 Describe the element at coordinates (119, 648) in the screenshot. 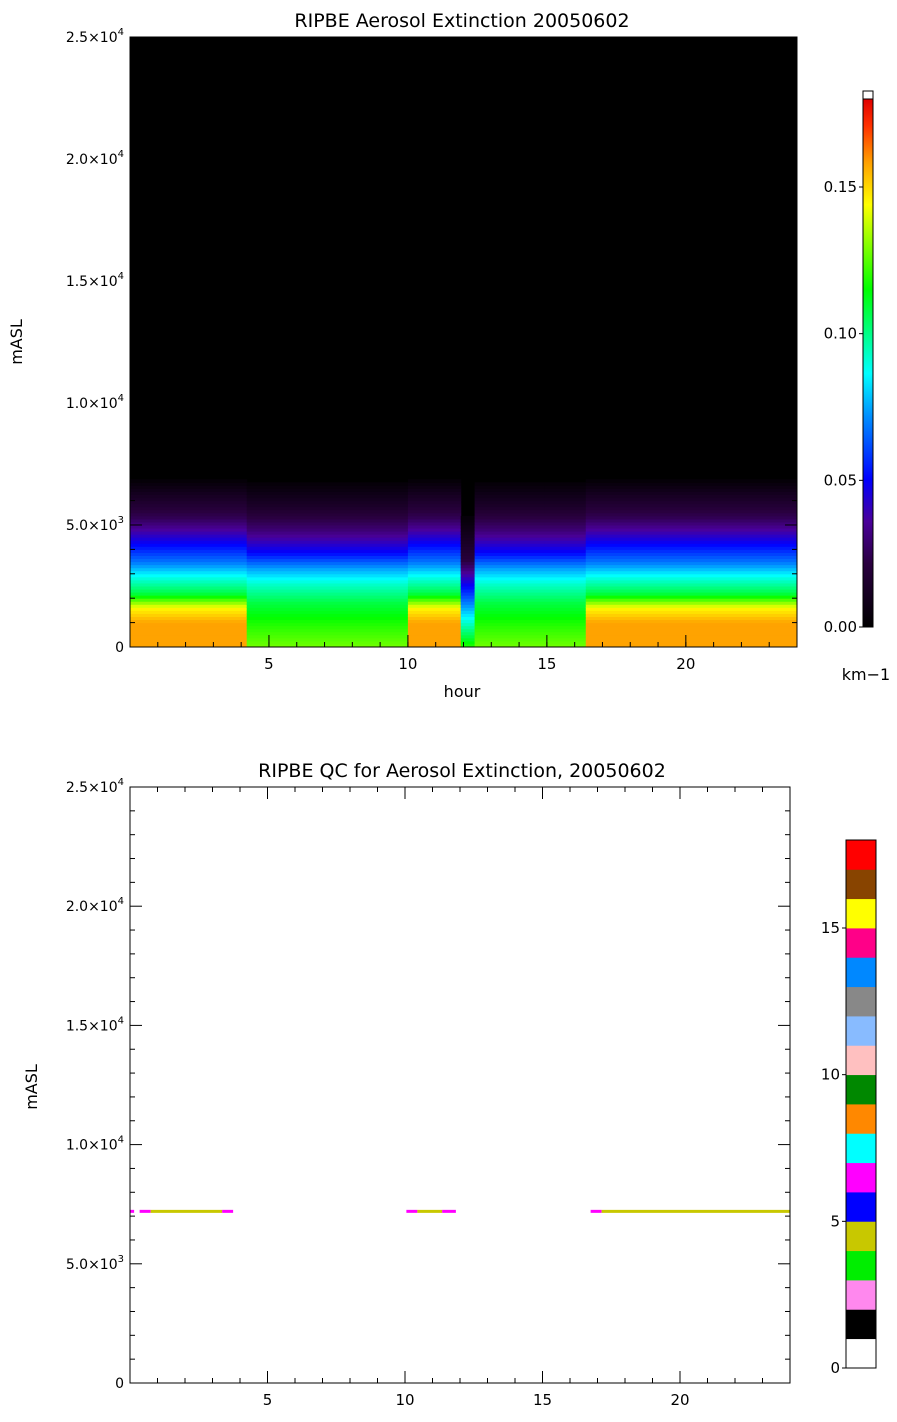

I see `y-tick-label: 0` at that location.